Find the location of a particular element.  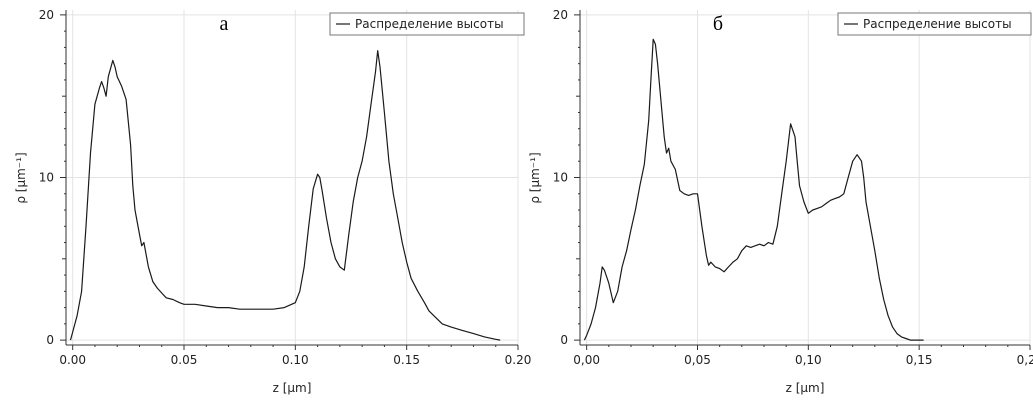

x-tick-label: 0,00 is located at coordinates (586, 360).